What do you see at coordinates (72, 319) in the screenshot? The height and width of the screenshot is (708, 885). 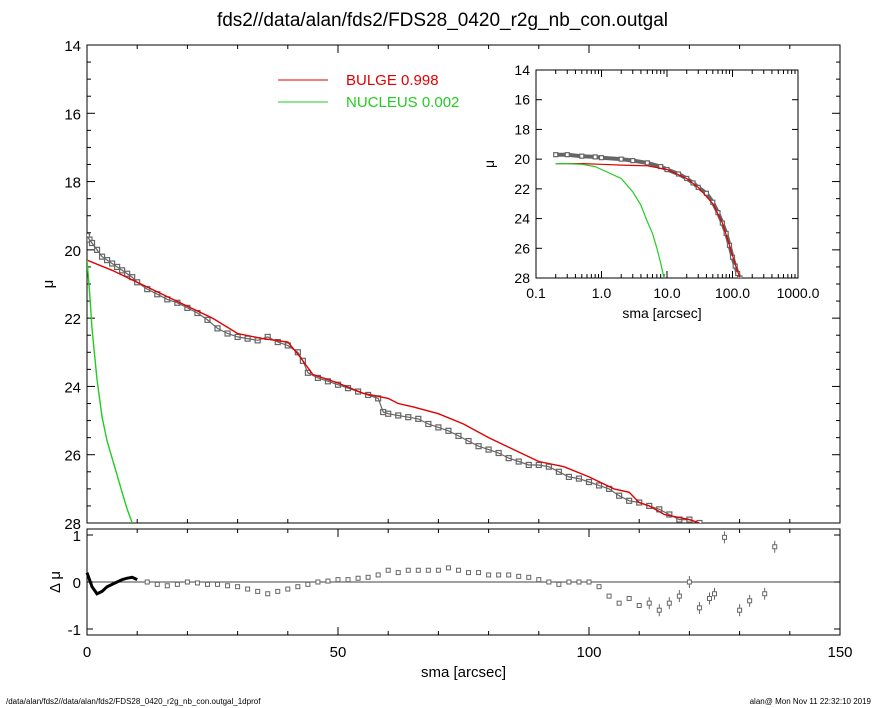 I see `main-ytick-label: 22` at bounding box center [72, 319].